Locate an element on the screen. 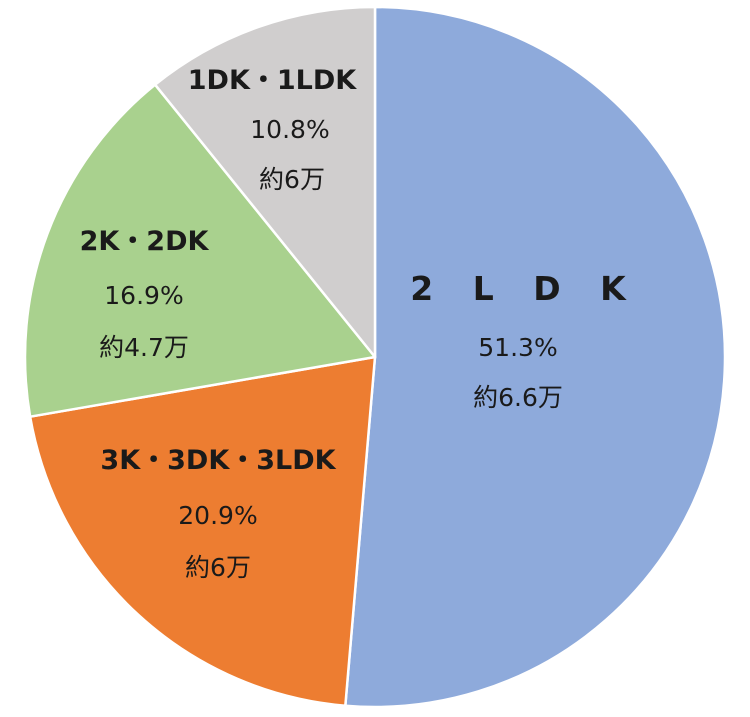 The width and height of the screenshot is (750, 717). label-group-3k-3dk-3ldk: 3K・3DK・3LDK 20.9% 約6万 is located at coordinates (218, 513).